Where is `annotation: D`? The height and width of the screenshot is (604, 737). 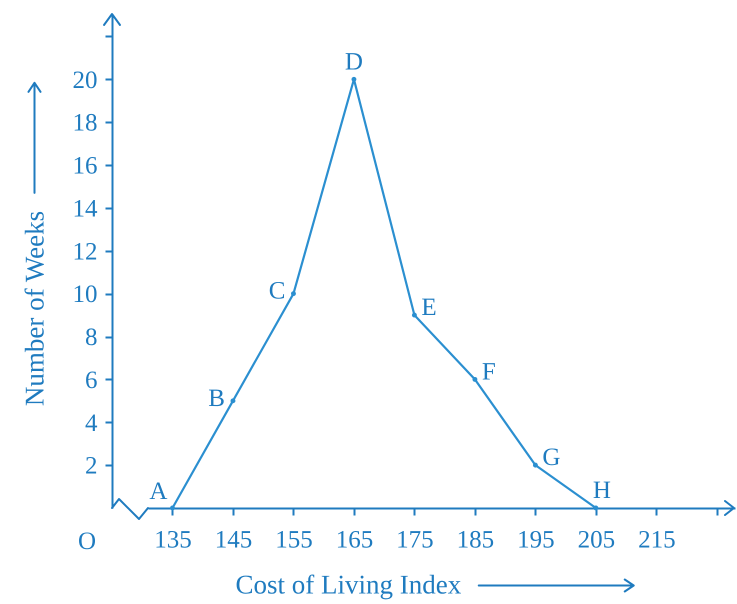
annotation: D is located at coordinates (353, 62).